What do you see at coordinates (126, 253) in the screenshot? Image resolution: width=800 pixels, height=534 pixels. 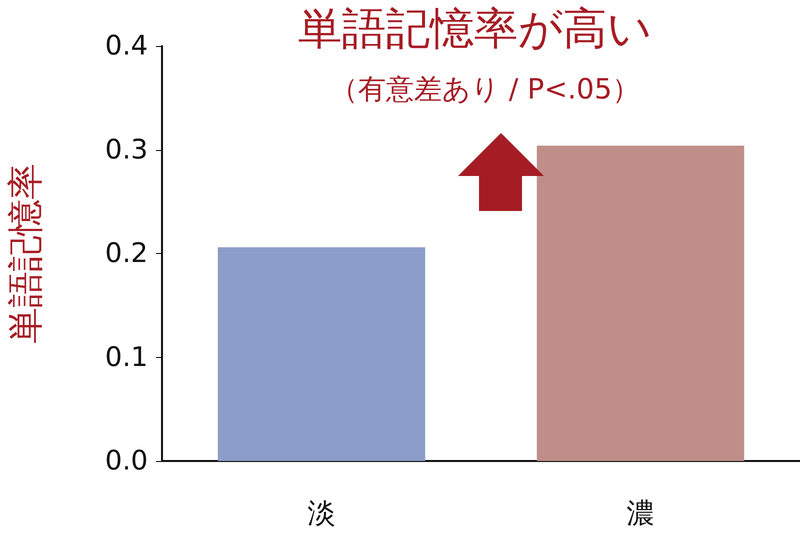 I see `y-tick-label: 0.2` at bounding box center [126, 253].